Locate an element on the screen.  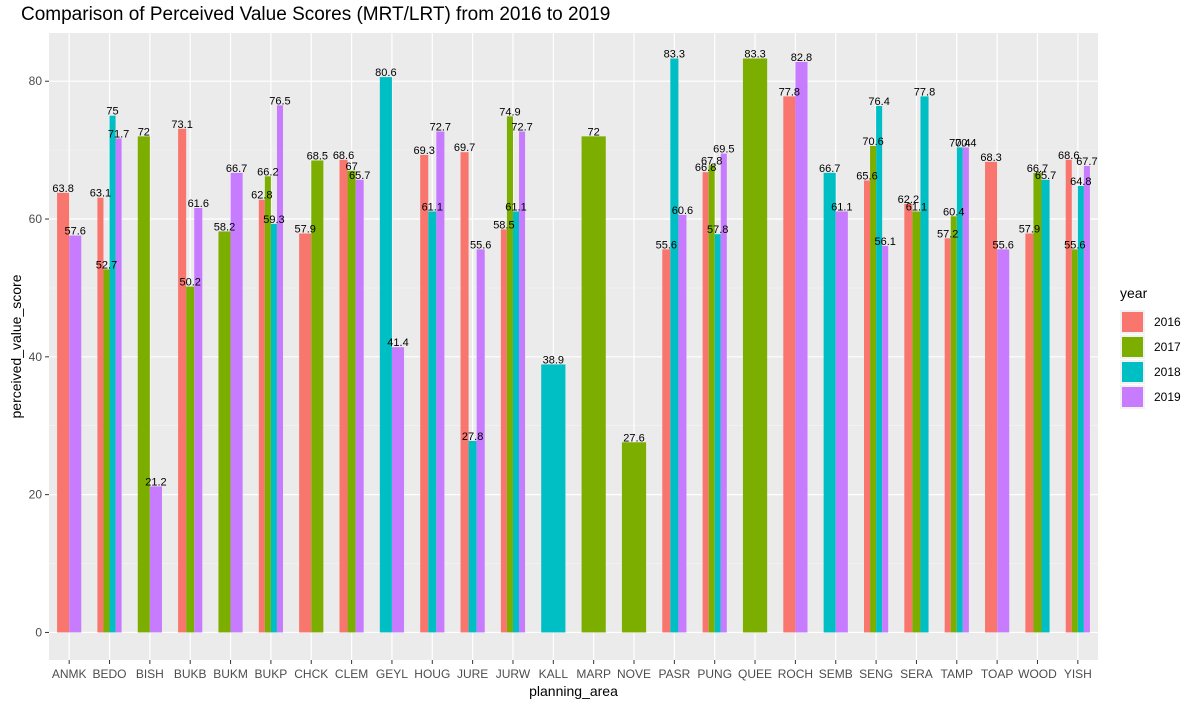
x-tick-label: BUKP is located at coordinates (271, 674).